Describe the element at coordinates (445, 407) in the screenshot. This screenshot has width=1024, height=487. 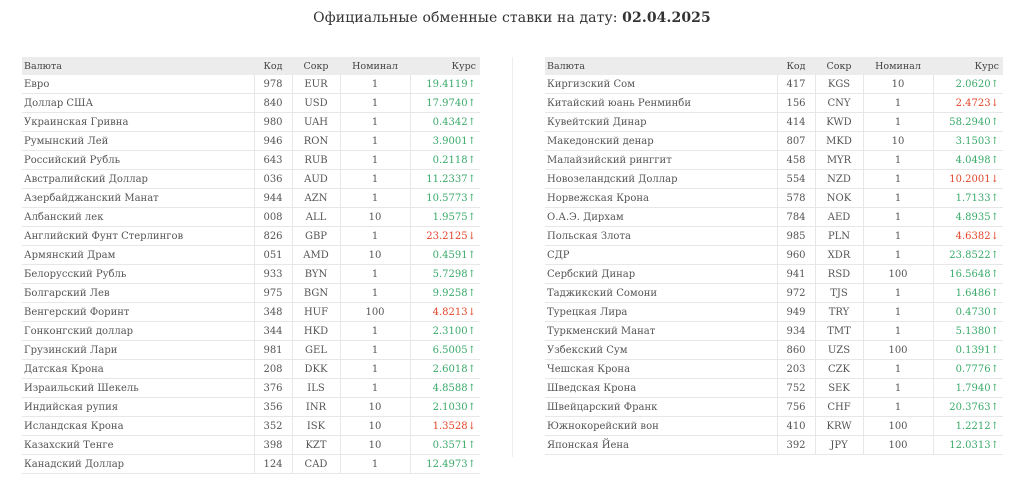
I see `currency-rate: 2.1030↑` at that location.